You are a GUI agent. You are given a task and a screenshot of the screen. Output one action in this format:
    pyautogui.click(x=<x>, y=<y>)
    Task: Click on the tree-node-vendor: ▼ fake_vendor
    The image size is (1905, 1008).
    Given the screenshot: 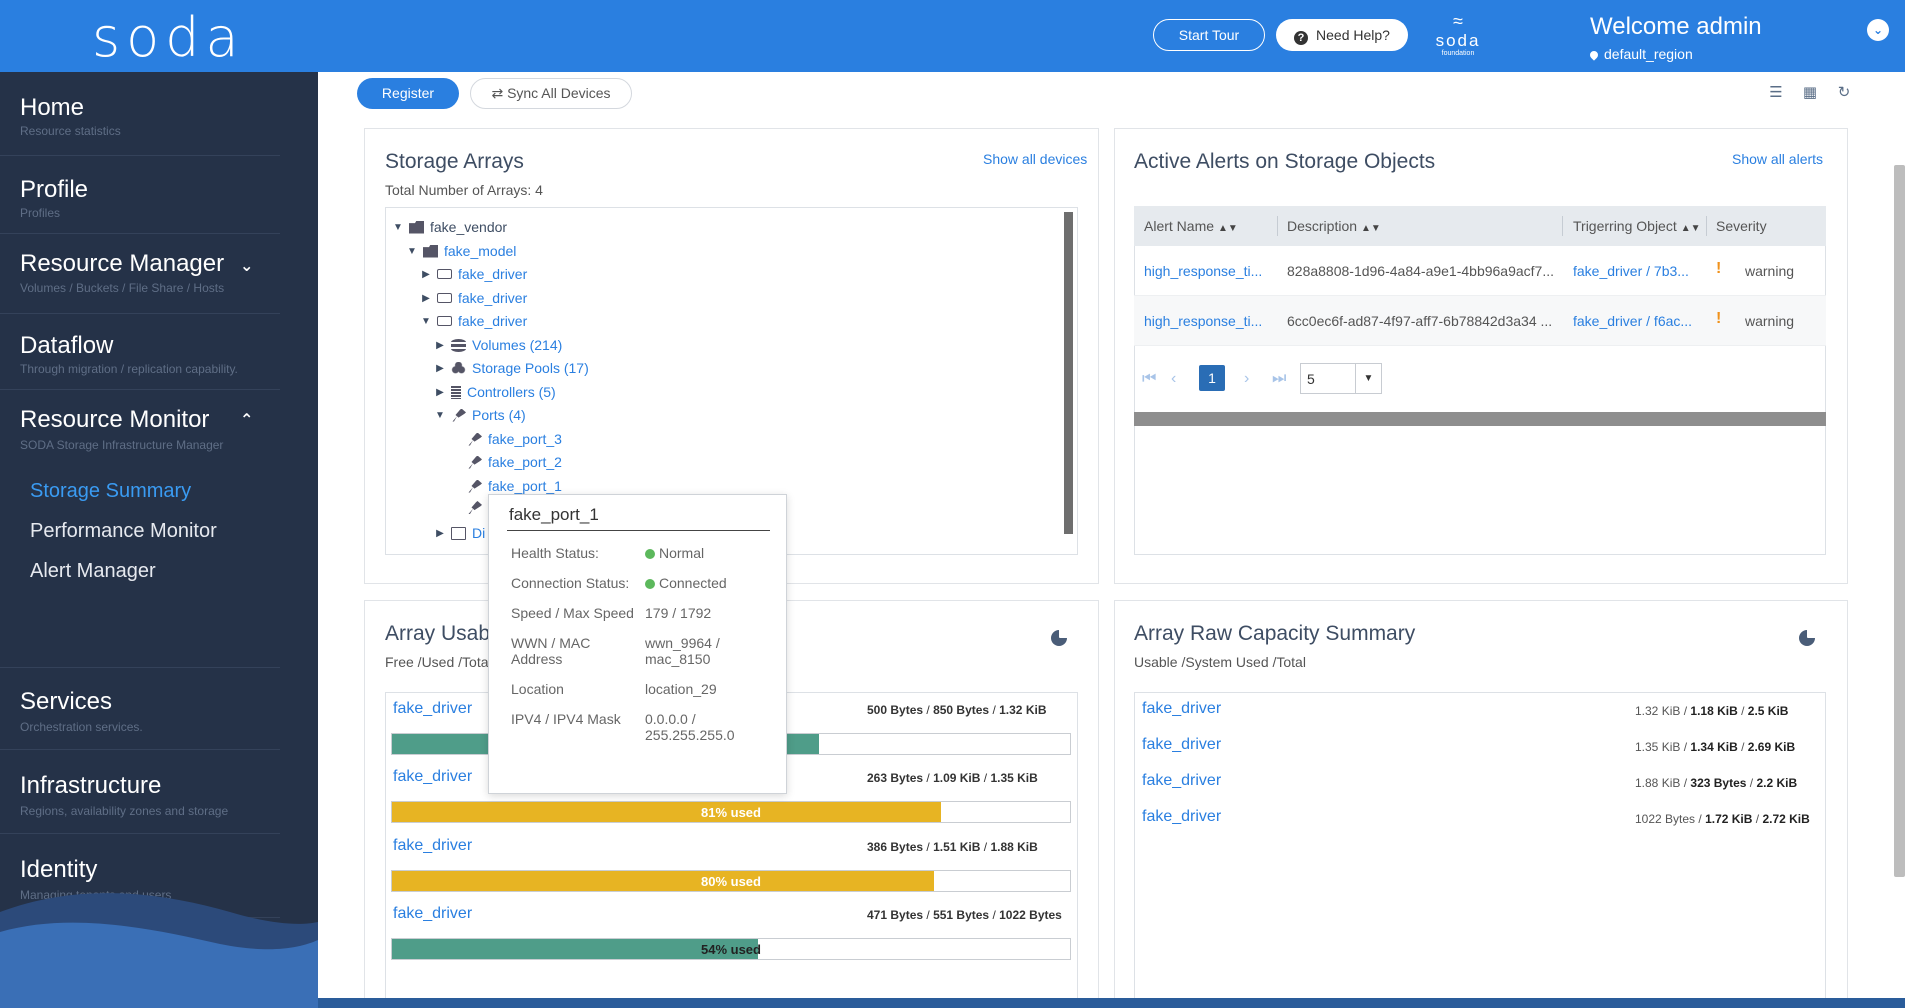 What is the action you would take?
    pyautogui.click(x=450, y=227)
    